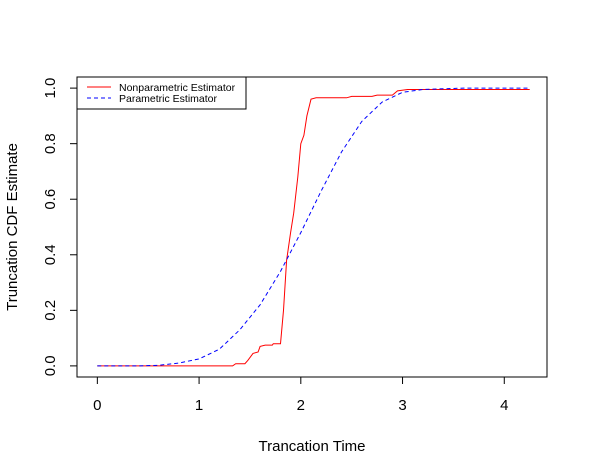  What do you see at coordinates (50, 143) in the screenshot?
I see `y-tick-label: 0.8` at bounding box center [50, 143].